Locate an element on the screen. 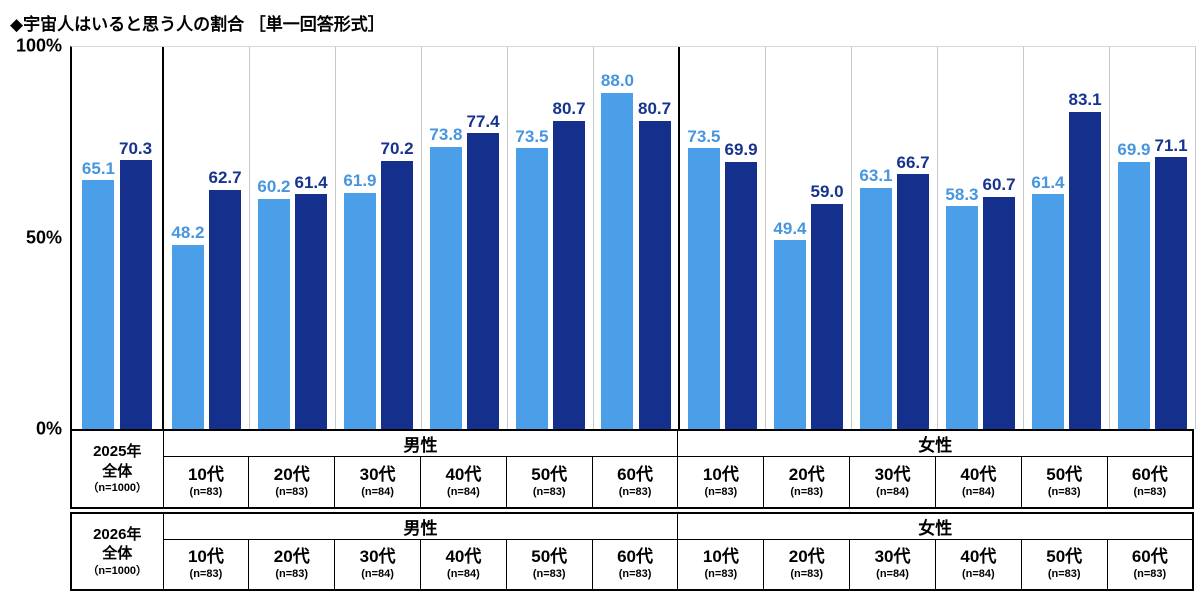 This screenshot has width=1200, height=598. bar-unit-2025年: 69.9 is located at coordinates (1134, 238).